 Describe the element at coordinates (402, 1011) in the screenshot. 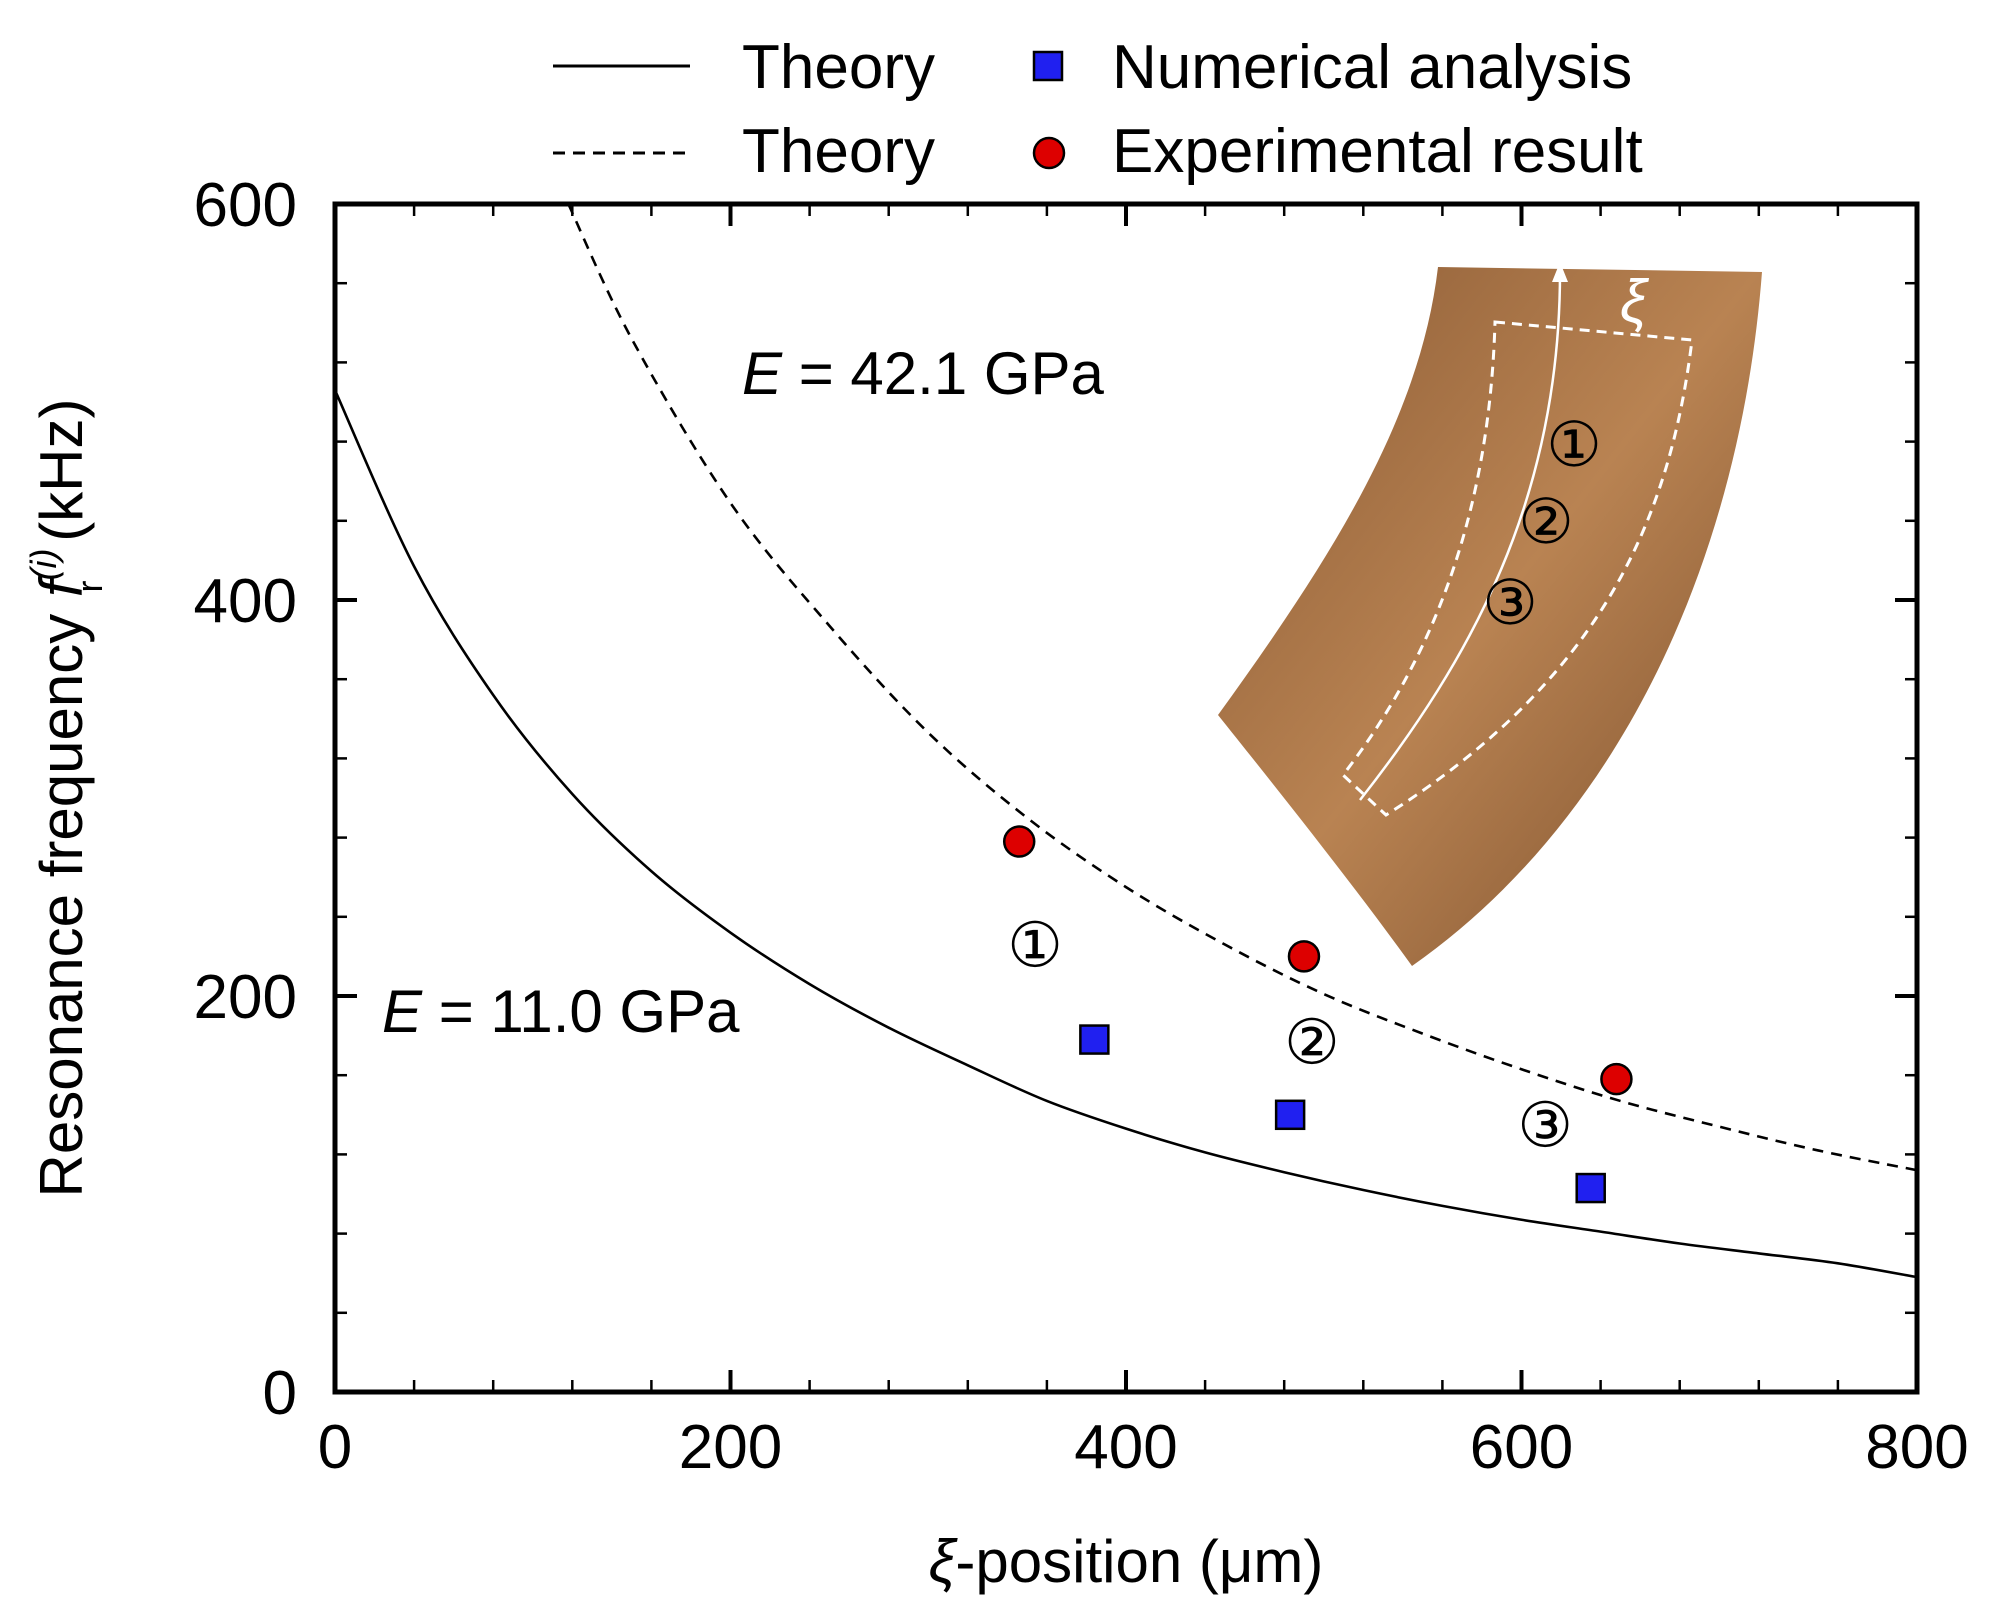

I see `annotation-solid-E: E` at that location.